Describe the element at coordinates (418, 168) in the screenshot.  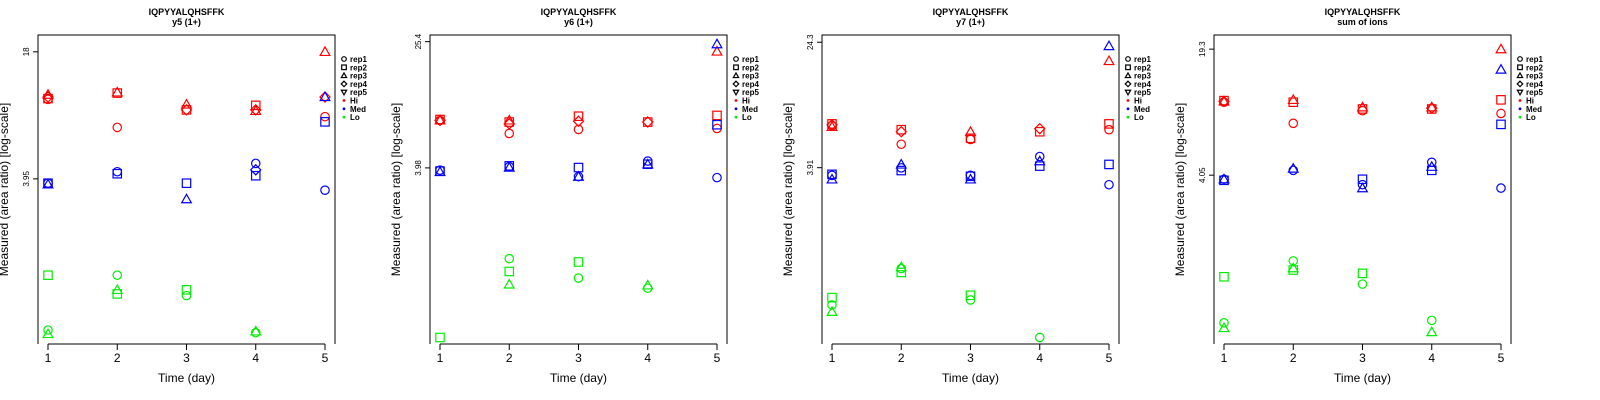
I see `y-tick-label: 3.98` at that location.